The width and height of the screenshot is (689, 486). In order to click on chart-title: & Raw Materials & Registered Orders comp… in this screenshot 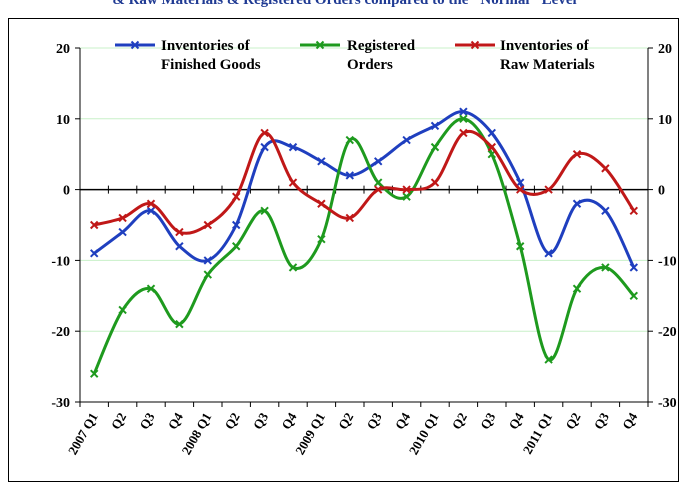, I will do `click(344, 4)`.